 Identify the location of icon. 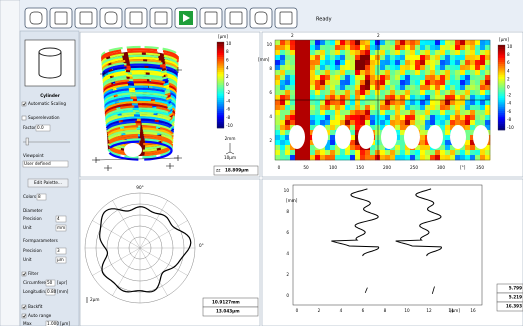
(236, 18).